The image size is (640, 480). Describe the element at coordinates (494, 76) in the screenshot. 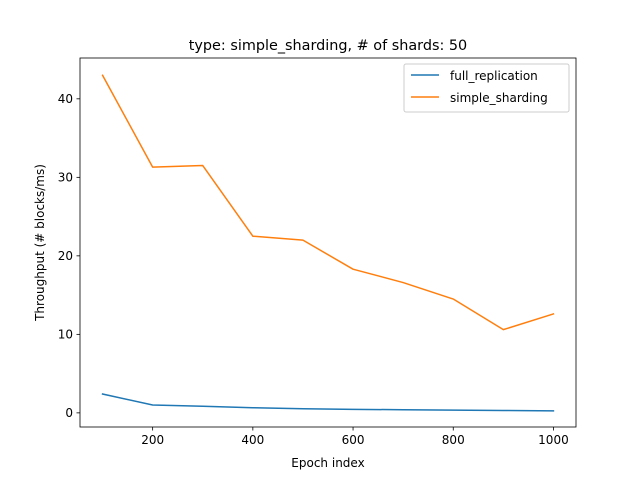

I see `legend-label-full-replication: full_replication` at that location.